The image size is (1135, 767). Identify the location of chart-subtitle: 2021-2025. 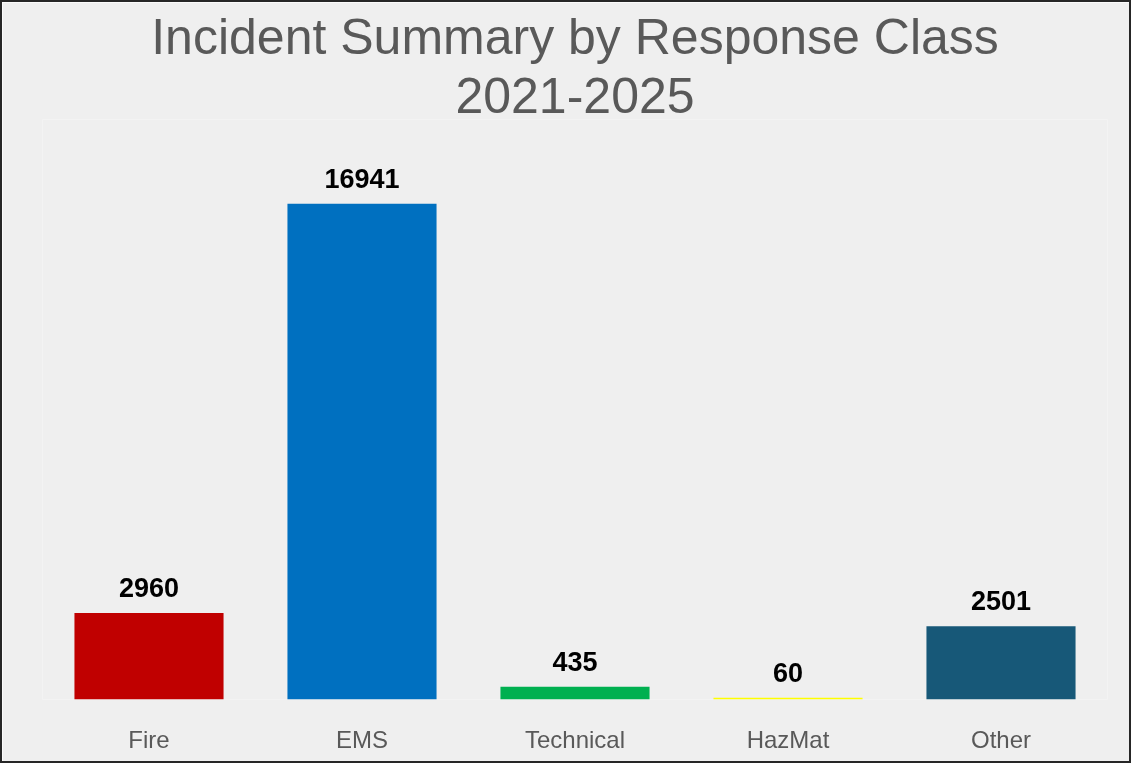
(575, 95).